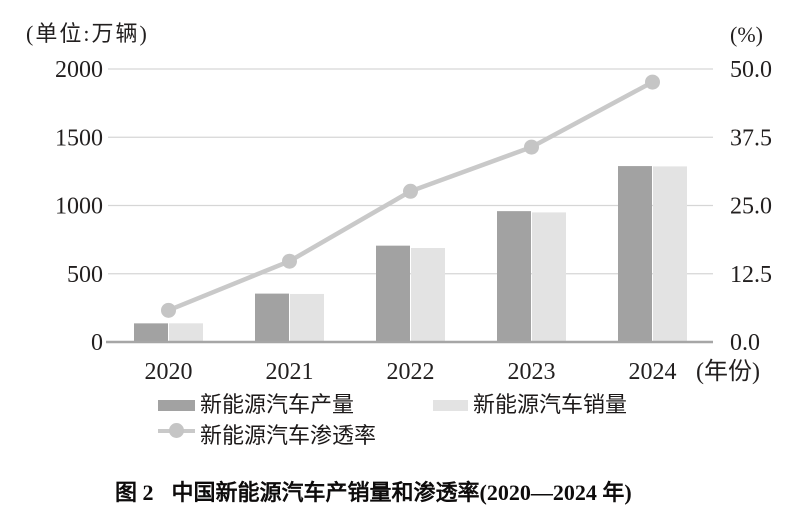 This screenshot has height=526, width=800. What do you see at coordinates (532, 372) in the screenshot?
I see `x-tick-label: 2023` at bounding box center [532, 372].